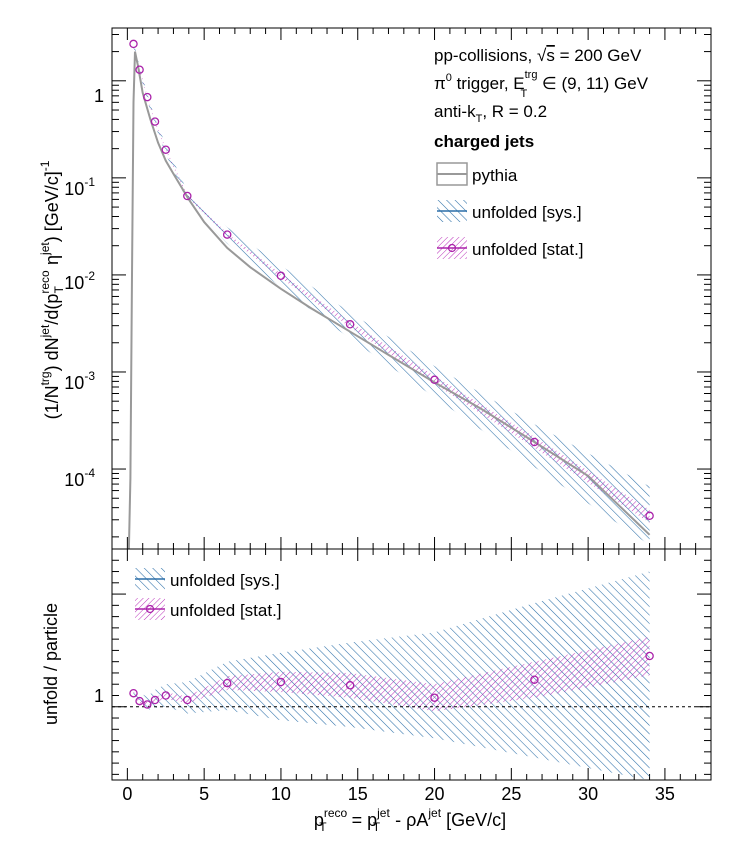  What do you see at coordinates (52, 289) in the screenshot?
I see `upper-y-axis-label: (1/Ntrg) dNjet/d(precoT ηjet) [GeV/c]-1` at bounding box center [52, 289].